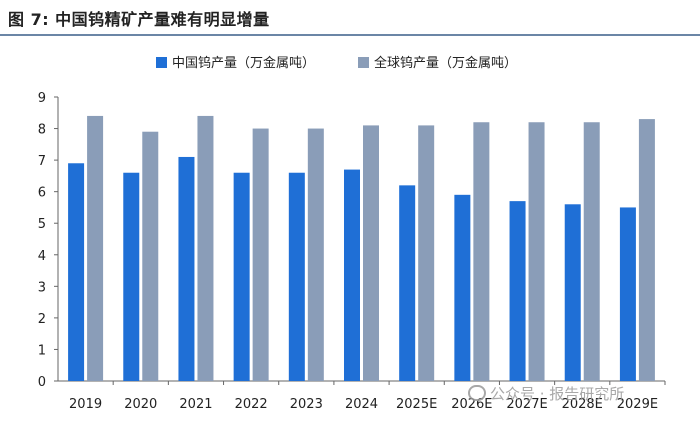 This screenshot has height=425, width=700. I want to click on legend-label-2: 全球钨产量（万金属吨）, so click(445, 63).